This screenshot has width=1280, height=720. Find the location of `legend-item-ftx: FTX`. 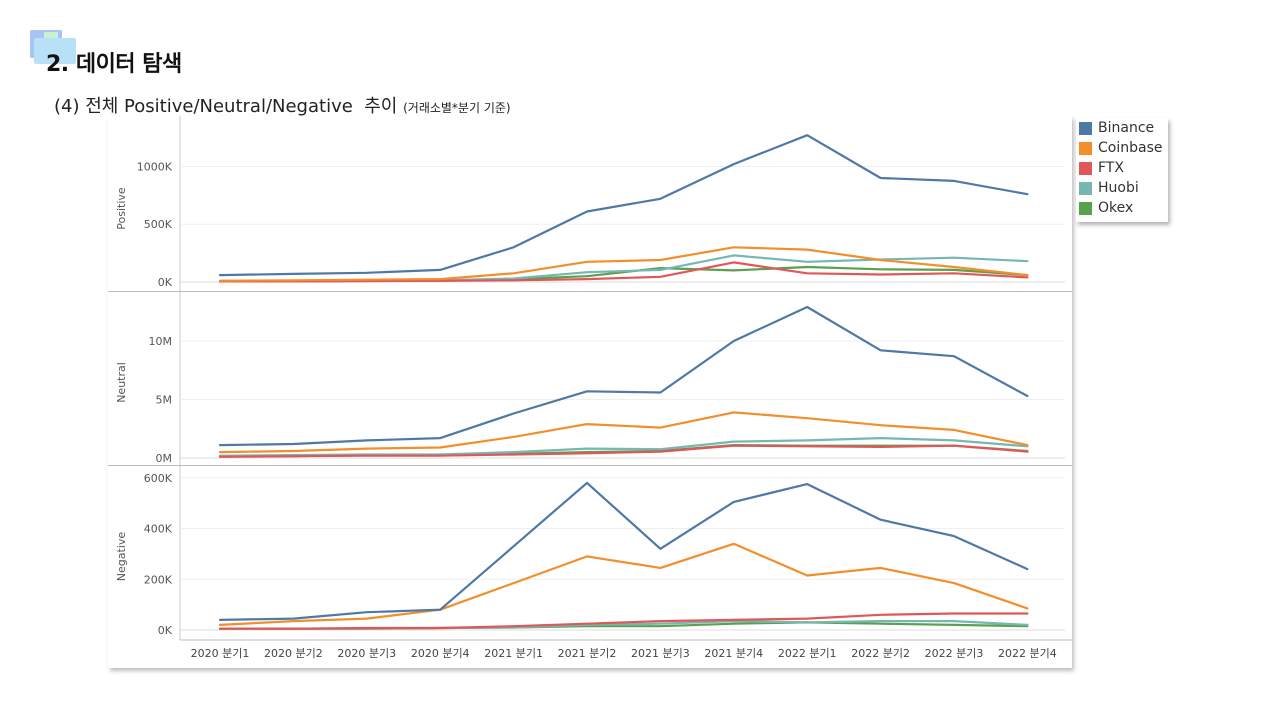

legend-item-ftx: FTX is located at coordinates (1122, 168).